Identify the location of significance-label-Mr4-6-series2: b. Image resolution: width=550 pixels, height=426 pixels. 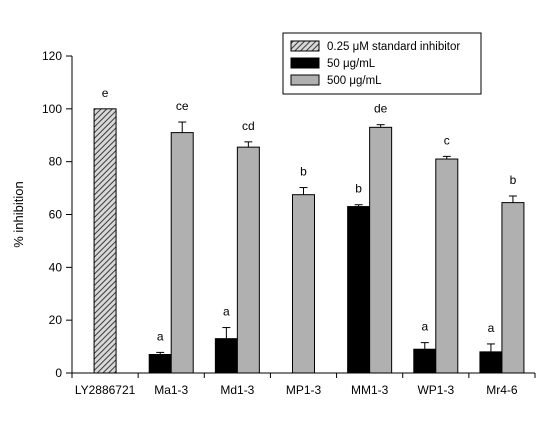
(513, 180).